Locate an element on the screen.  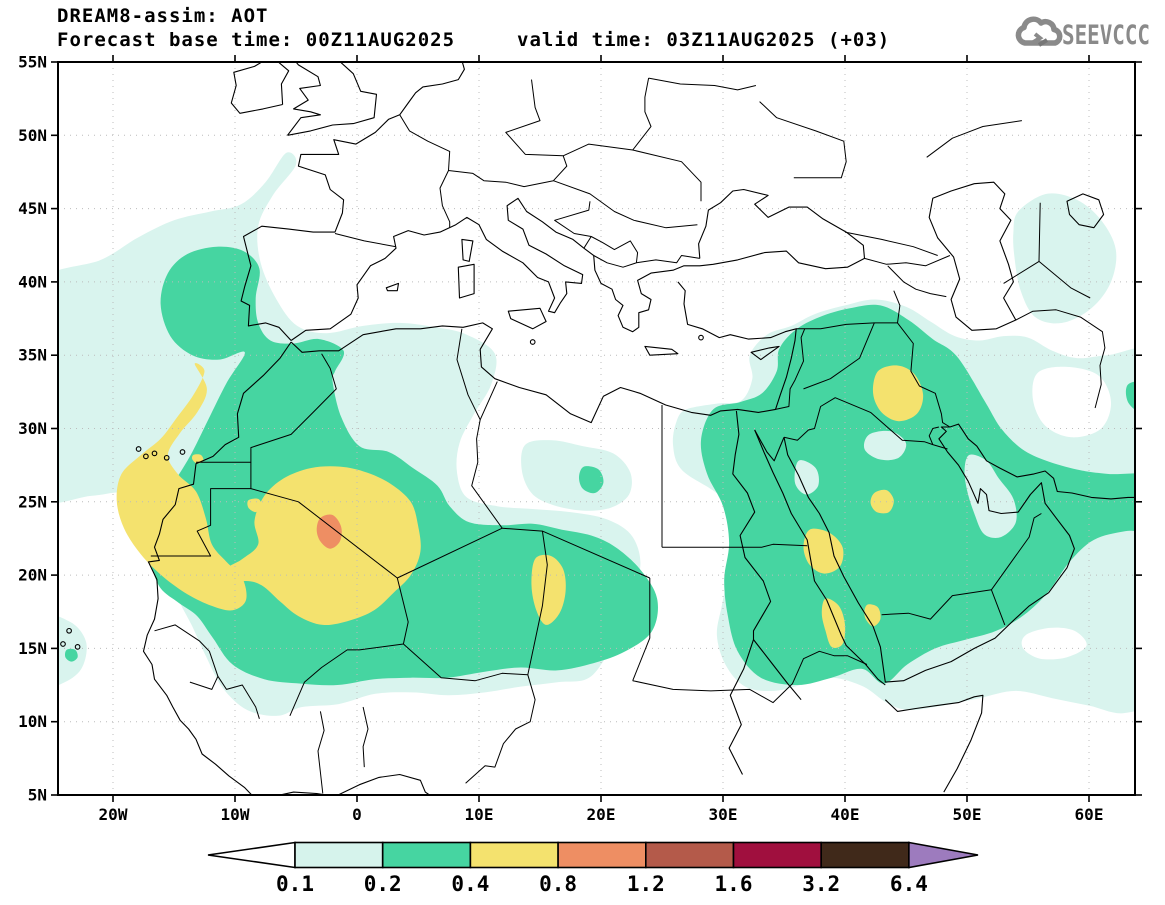
legend-arrow-right is located at coordinates (943, 855).